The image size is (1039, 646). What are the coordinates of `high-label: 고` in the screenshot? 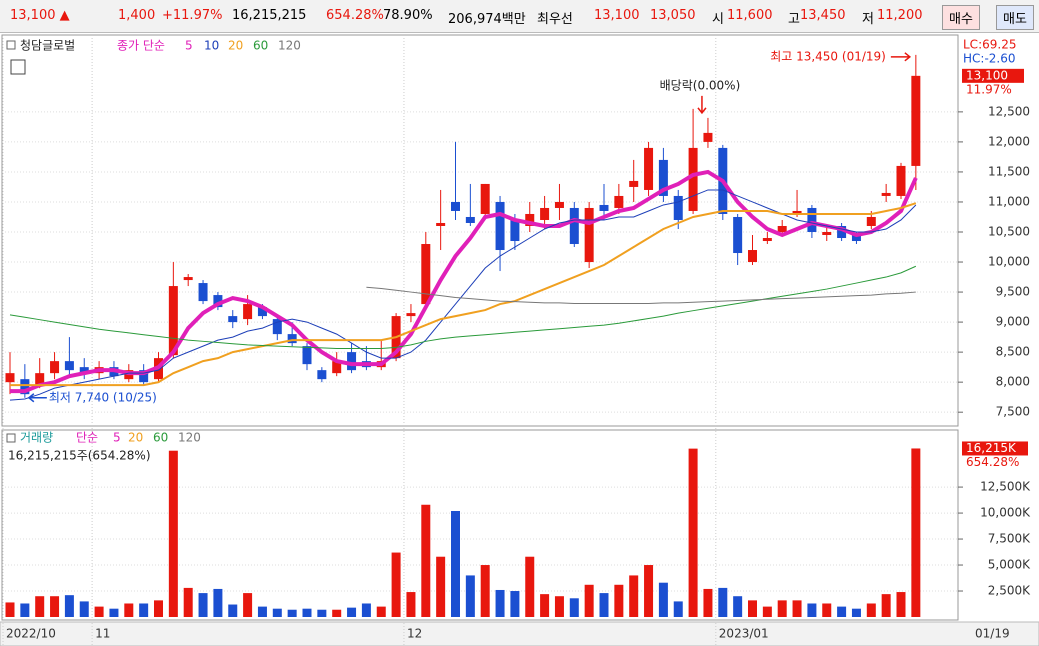 It's located at (794, 19).